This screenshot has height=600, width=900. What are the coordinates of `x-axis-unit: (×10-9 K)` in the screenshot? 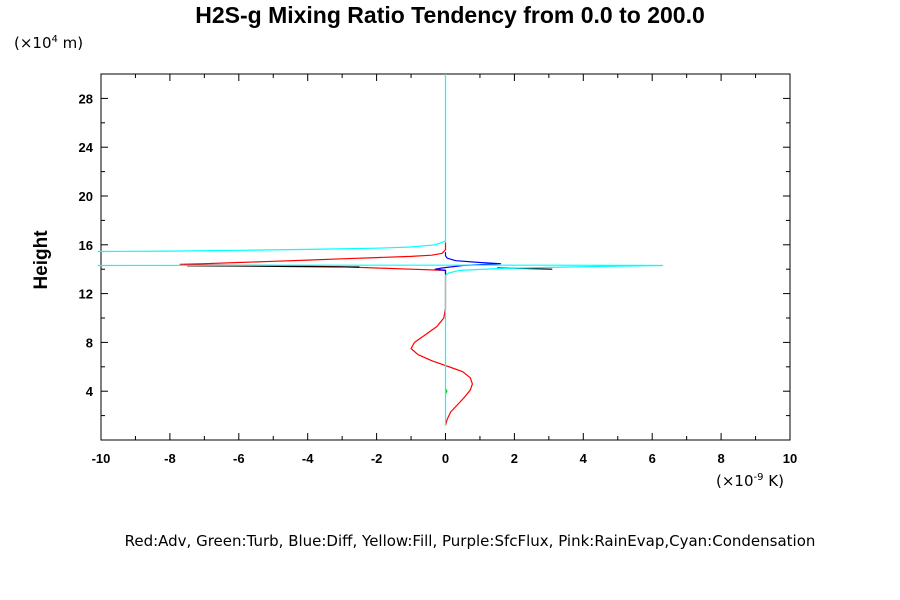 It's located at (750, 481).